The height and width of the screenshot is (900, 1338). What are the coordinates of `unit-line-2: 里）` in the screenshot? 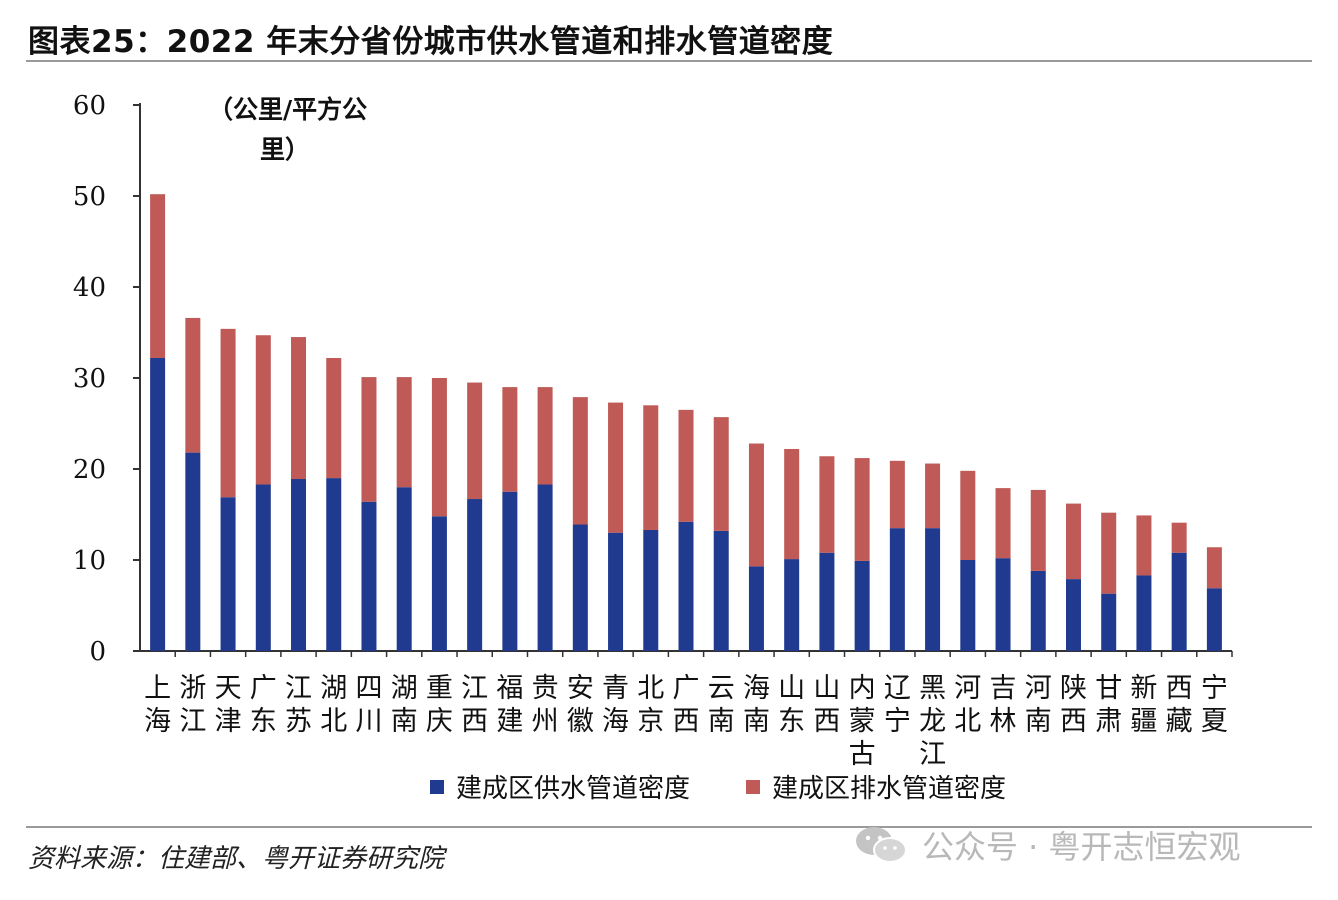 It's located at (285, 149).